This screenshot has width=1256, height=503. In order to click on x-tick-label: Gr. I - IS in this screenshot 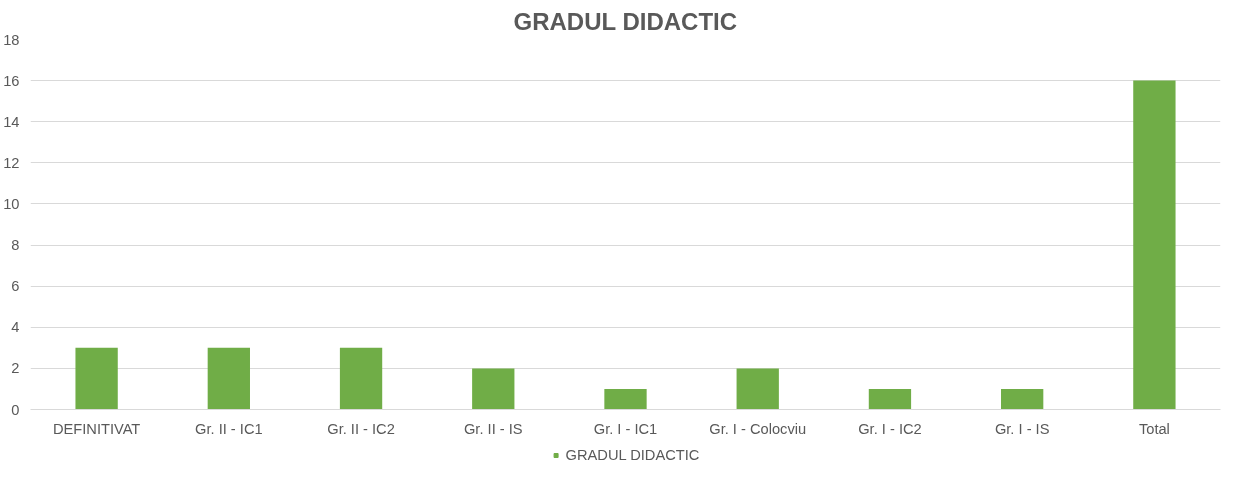, I will do `click(1022, 428)`.